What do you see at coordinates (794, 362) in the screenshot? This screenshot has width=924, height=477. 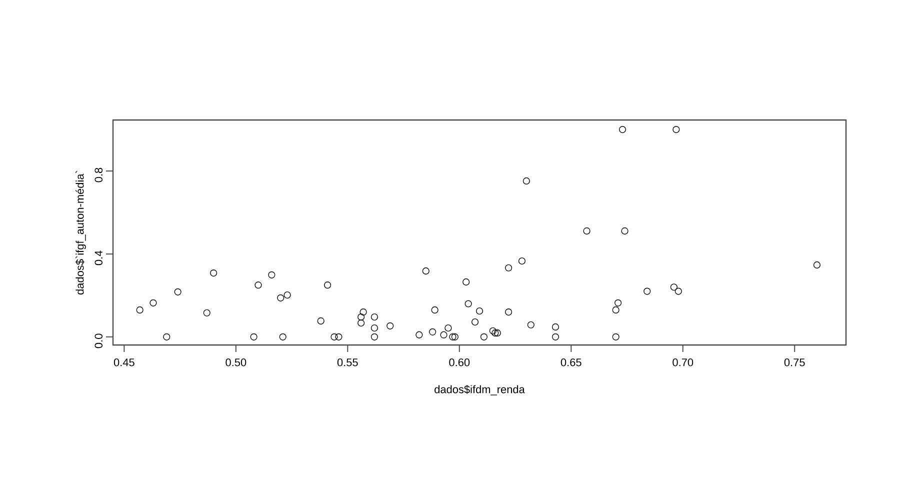 I see `x-tick-label: 0.75` at bounding box center [794, 362].